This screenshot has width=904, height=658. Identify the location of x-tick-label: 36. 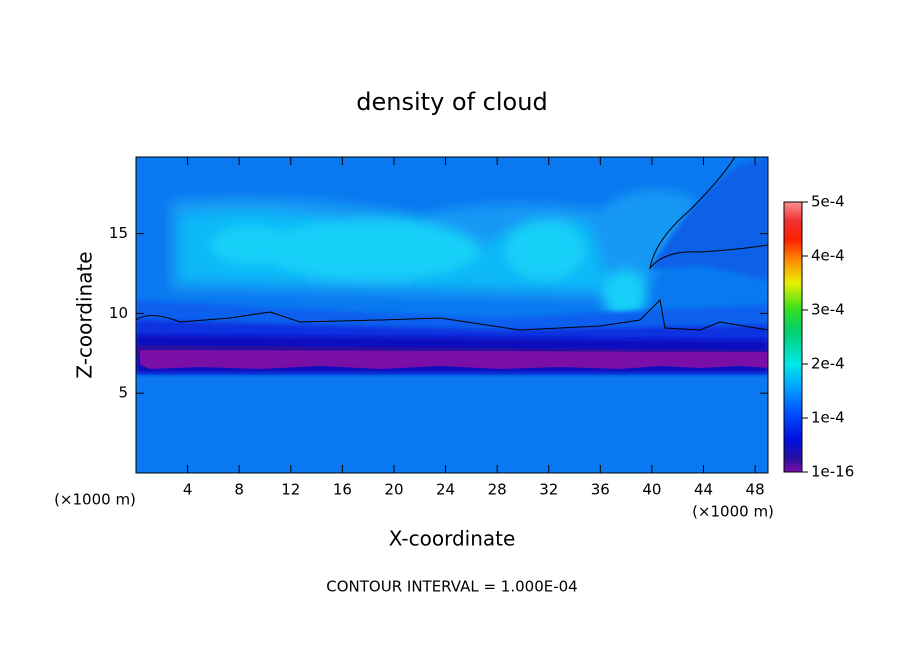
(600, 490).